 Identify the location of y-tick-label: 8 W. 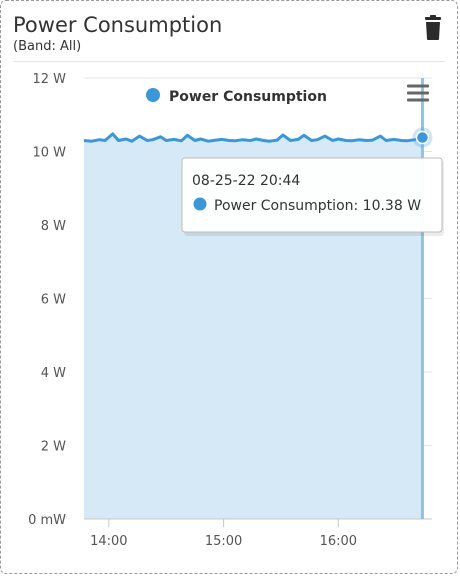
(53, 226).